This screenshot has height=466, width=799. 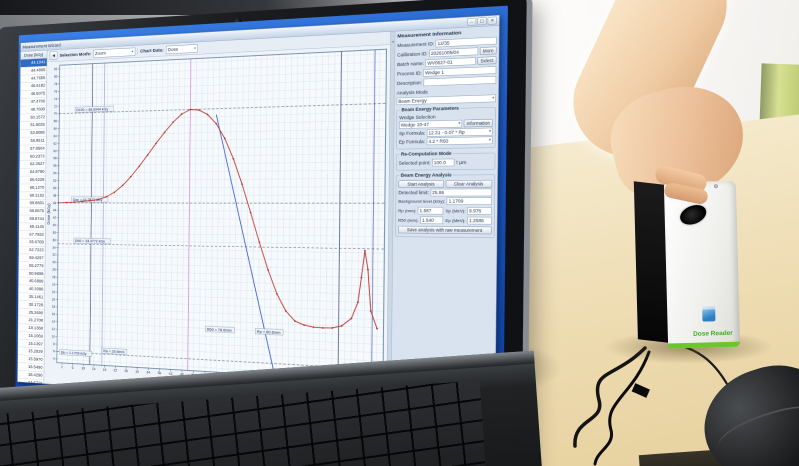 I want to click on selection-mode-select: Zoom ▾, so click(x=114, y=52).